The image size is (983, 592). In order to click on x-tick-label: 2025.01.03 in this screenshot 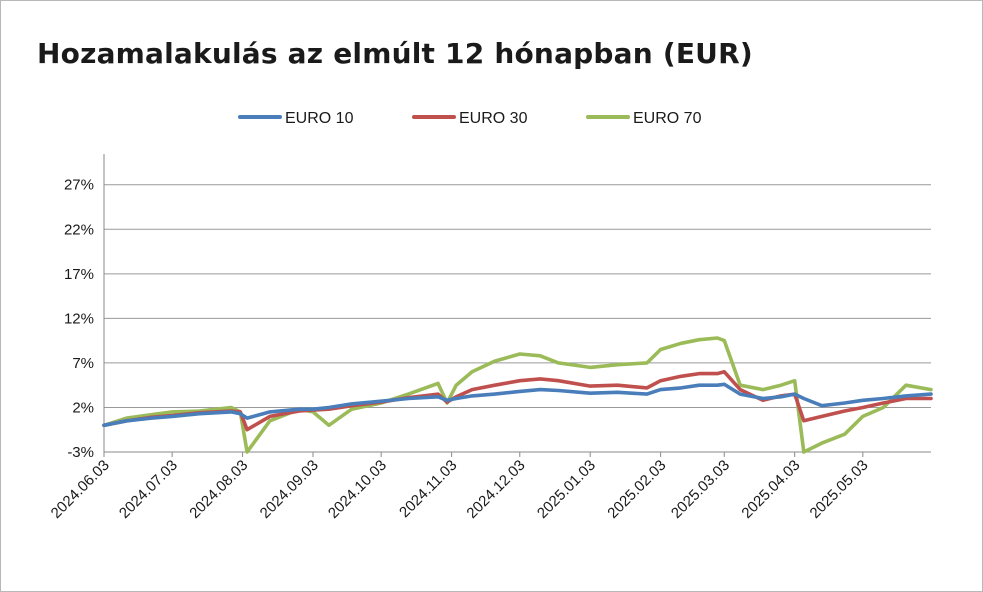, I will do `click(566, 489)`.